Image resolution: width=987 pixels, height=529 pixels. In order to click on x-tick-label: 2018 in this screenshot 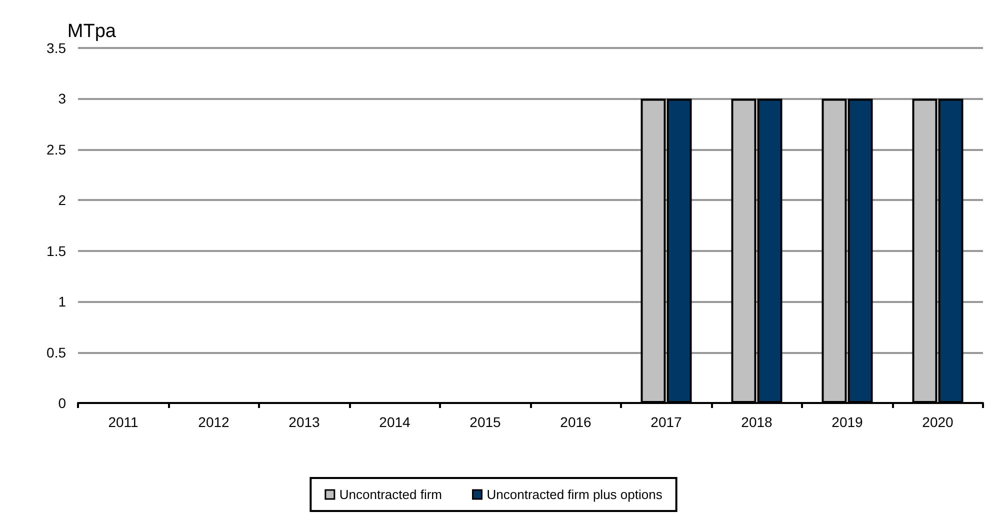, I will do `click(757, 422)`.